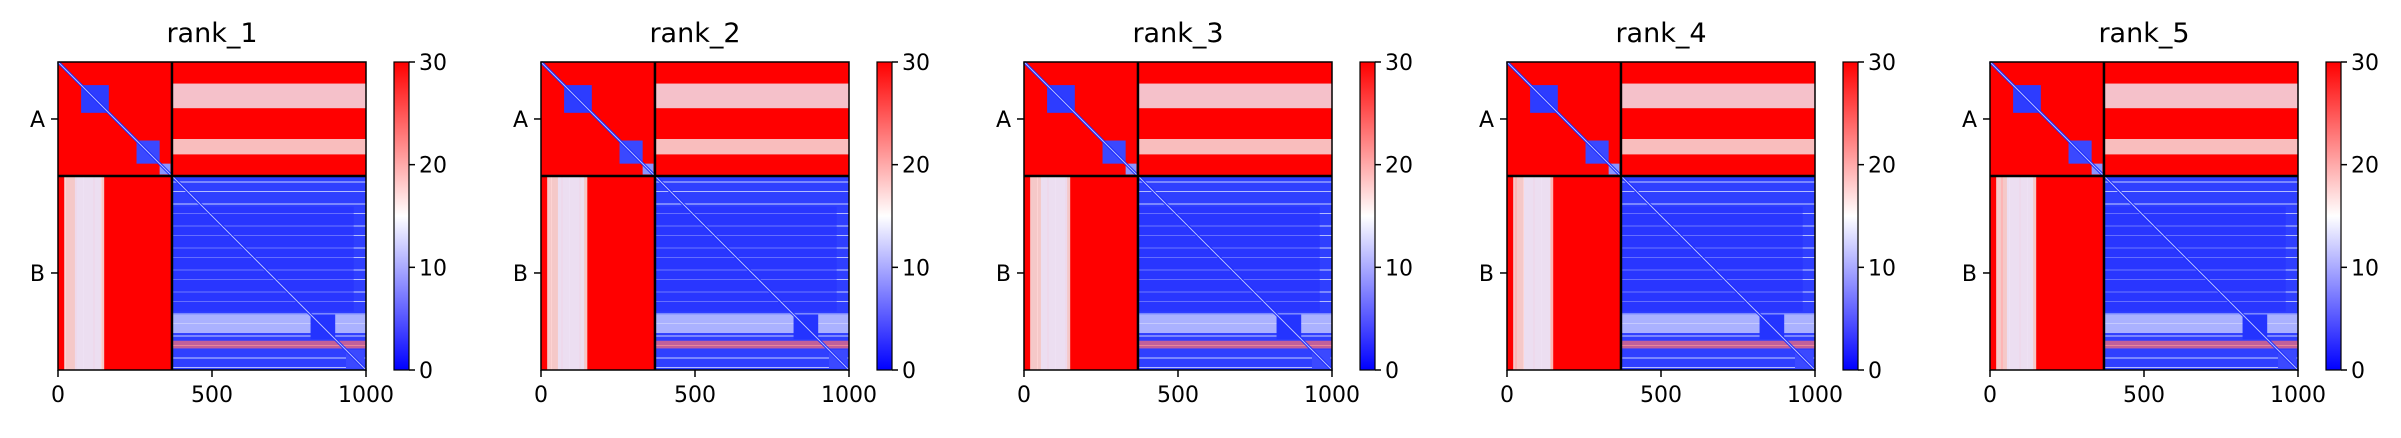  What do you see at coordinates (2143, 33) in the screenshot?
I see `panel-title: rank_5` at bounding box center [2143, 33].